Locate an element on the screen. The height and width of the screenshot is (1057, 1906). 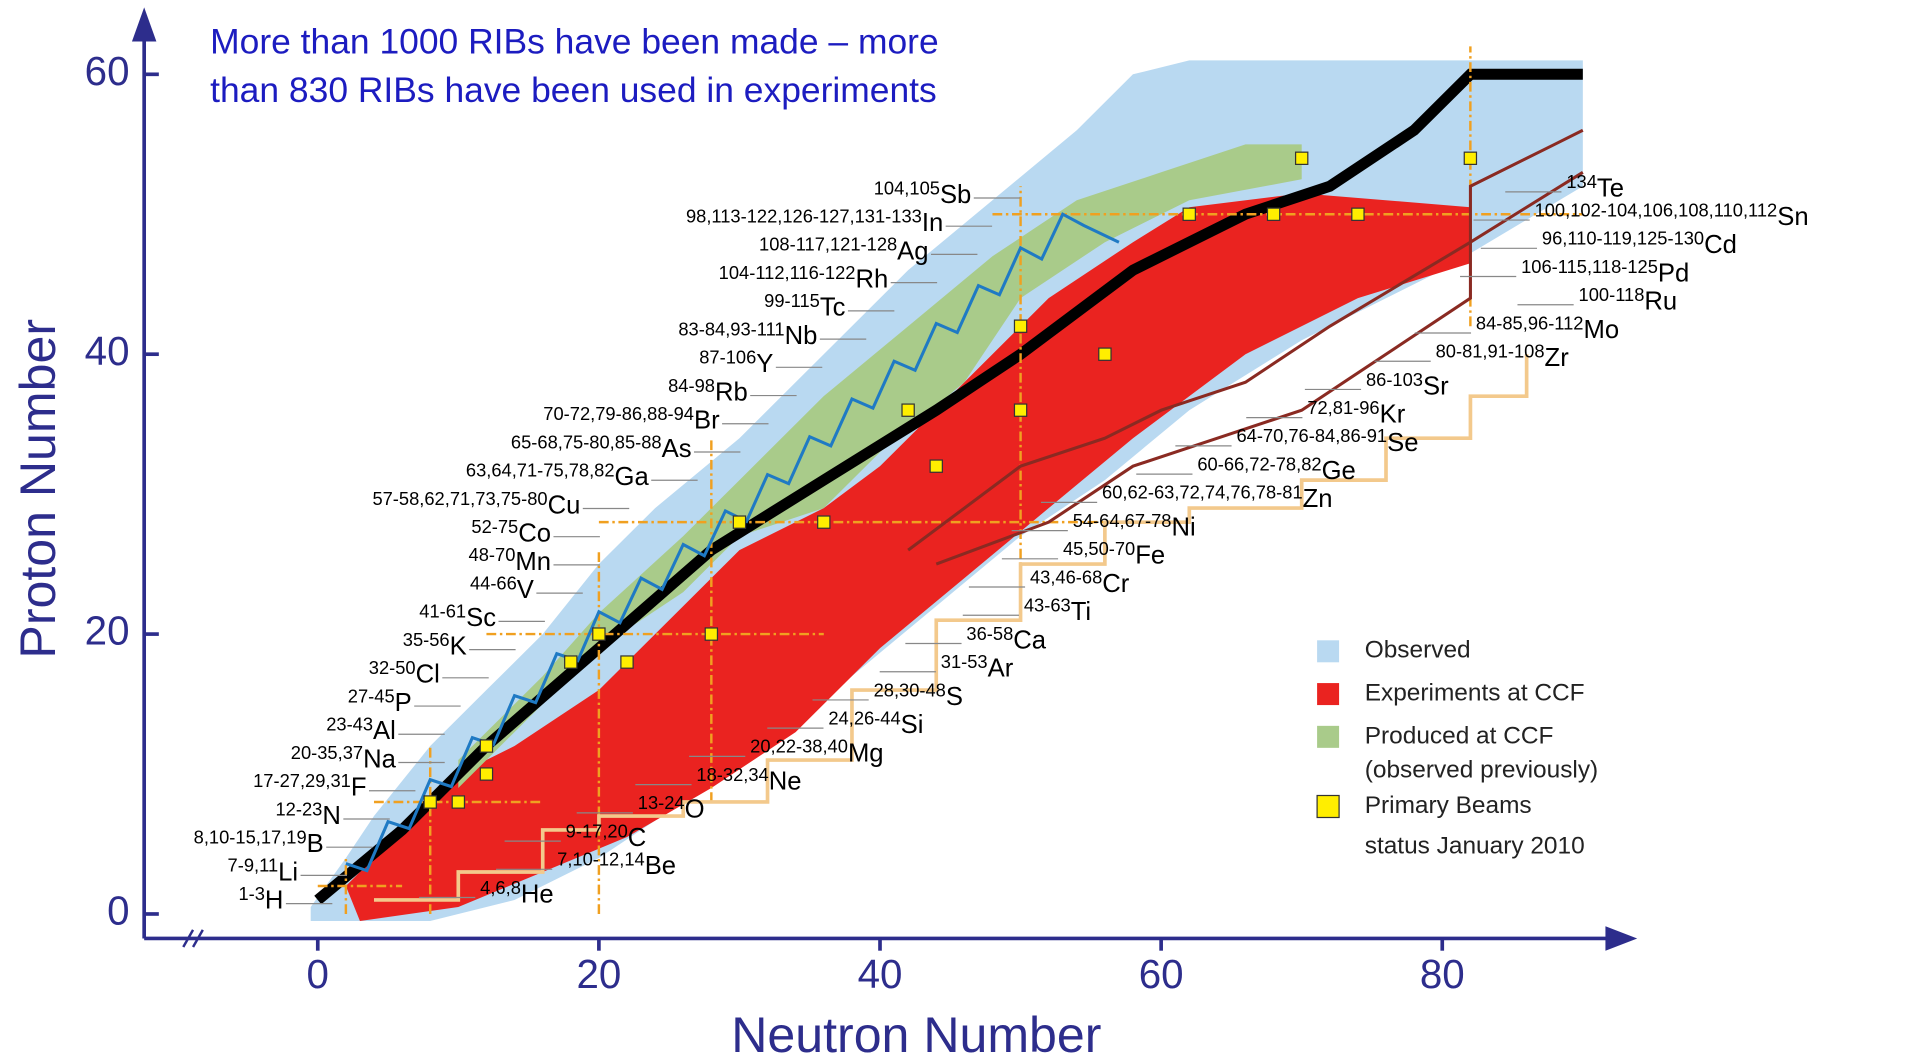
element-symbol: Sr is located at coordinates (1436, 386).